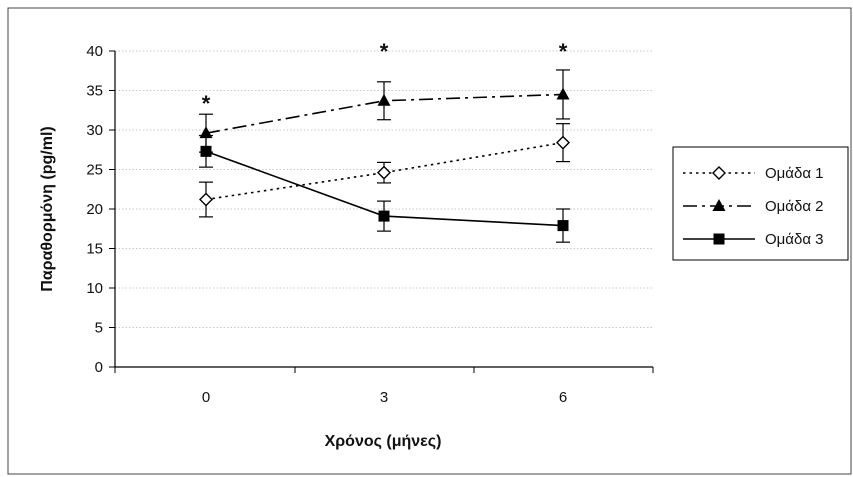 The width and height of the screenshot is (853, 477). I want to click on x-ticks: 0 3 6, so click(384, 386).